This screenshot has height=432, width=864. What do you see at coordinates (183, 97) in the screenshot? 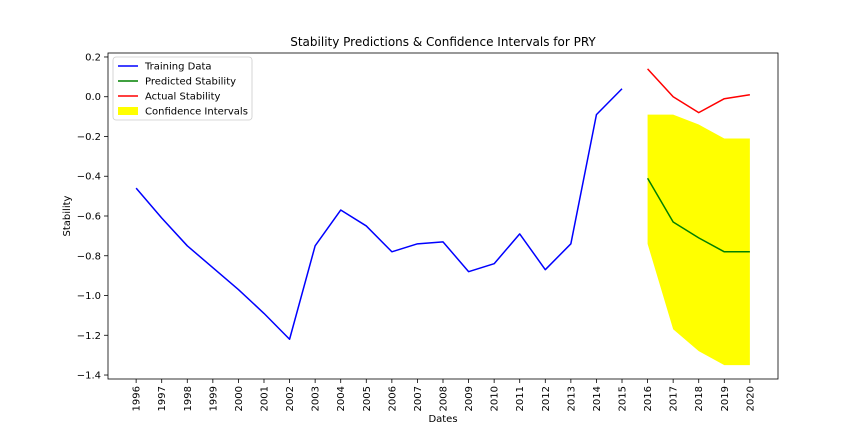
I see `legend-label-actual-stability: Actual Stability` at bounding box center [183, 97].